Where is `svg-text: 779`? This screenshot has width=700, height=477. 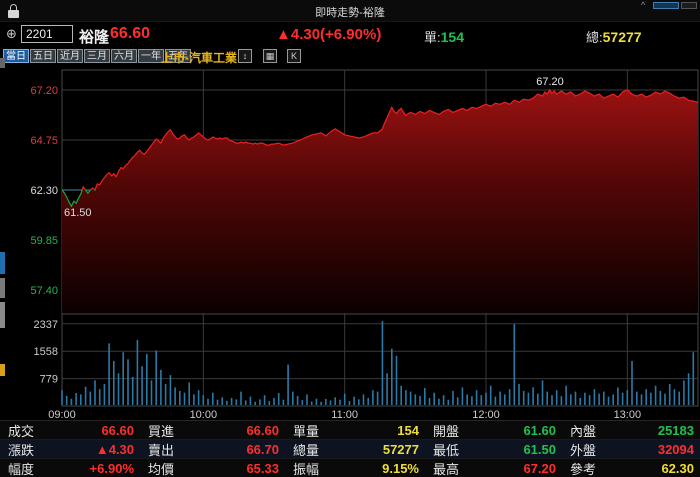
svg-text: 779 is located at coordinates (49, 380).